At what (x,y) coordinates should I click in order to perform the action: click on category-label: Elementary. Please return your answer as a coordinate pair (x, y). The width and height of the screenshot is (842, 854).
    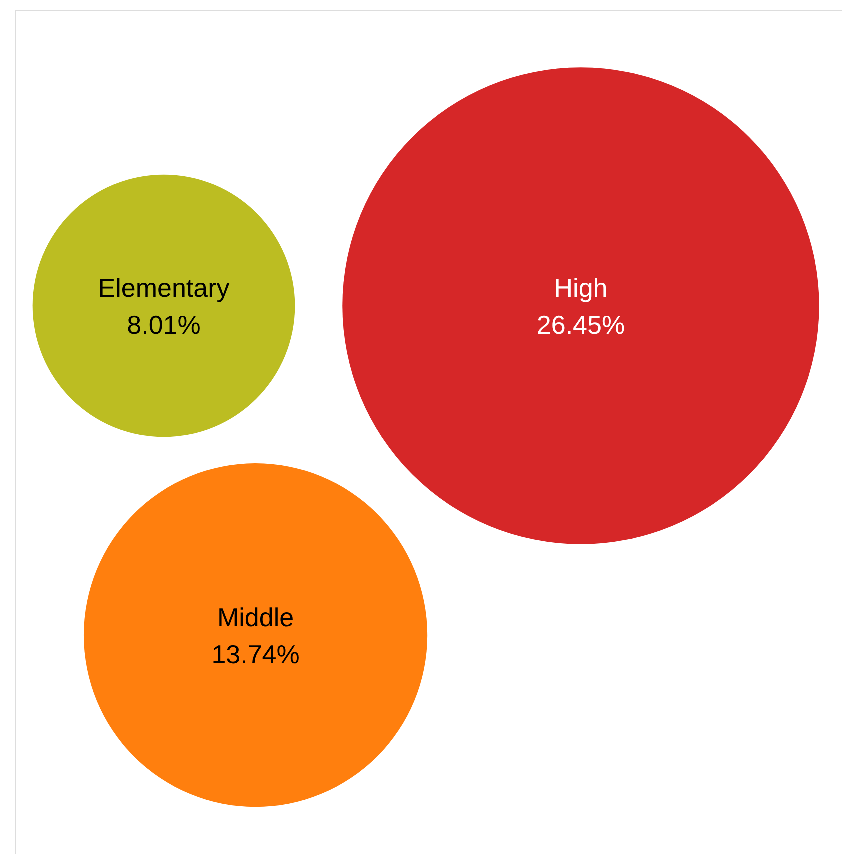
    Looking at the image, I should click on (164, 288).